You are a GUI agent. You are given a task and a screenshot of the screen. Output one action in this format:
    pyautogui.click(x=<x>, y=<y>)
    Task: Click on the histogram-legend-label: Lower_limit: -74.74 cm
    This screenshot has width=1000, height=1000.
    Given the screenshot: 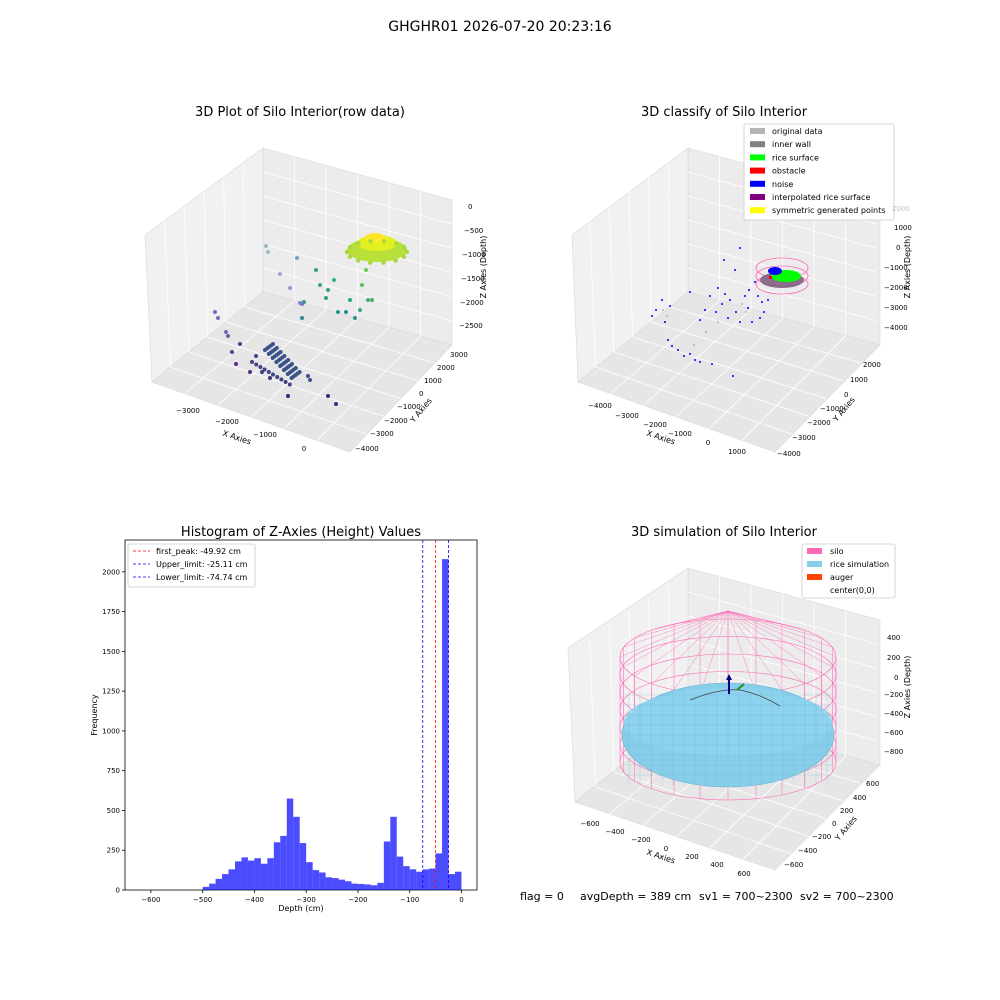 What is the action you would take?
    pyautogui.click(x=202, y=577)
    